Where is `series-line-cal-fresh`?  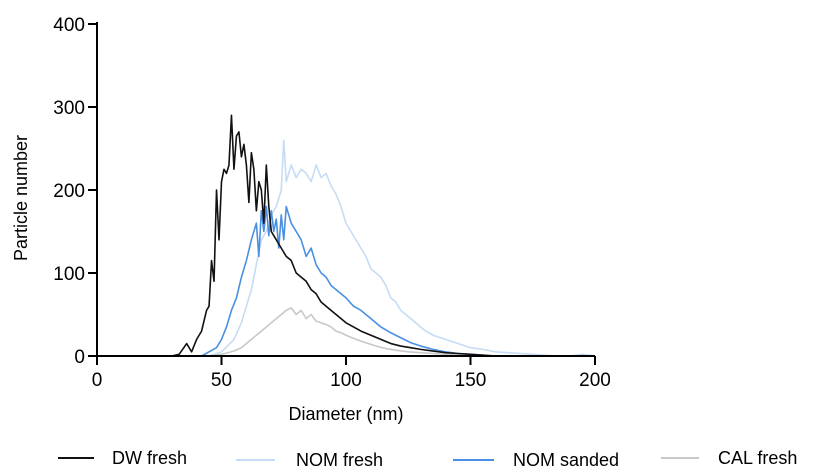
series-line-cal-fresh is located at coordinates (346, 332).